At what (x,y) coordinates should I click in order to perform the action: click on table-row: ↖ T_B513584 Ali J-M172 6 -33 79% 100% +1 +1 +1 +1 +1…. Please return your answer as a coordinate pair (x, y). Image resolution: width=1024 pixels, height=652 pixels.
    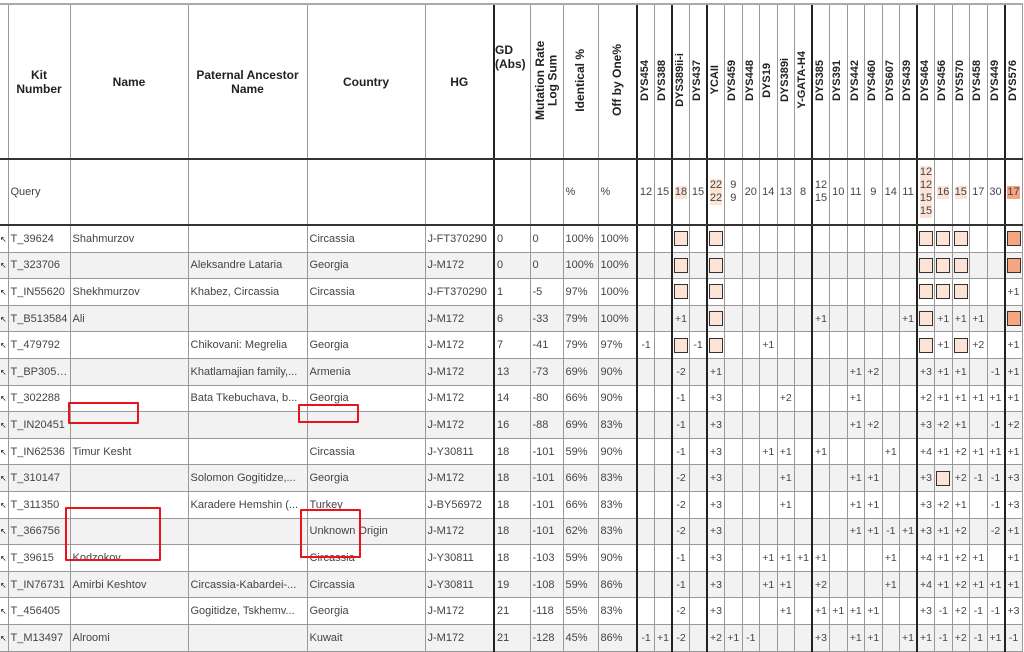
    Looking at the image, I should click on (511, 318).